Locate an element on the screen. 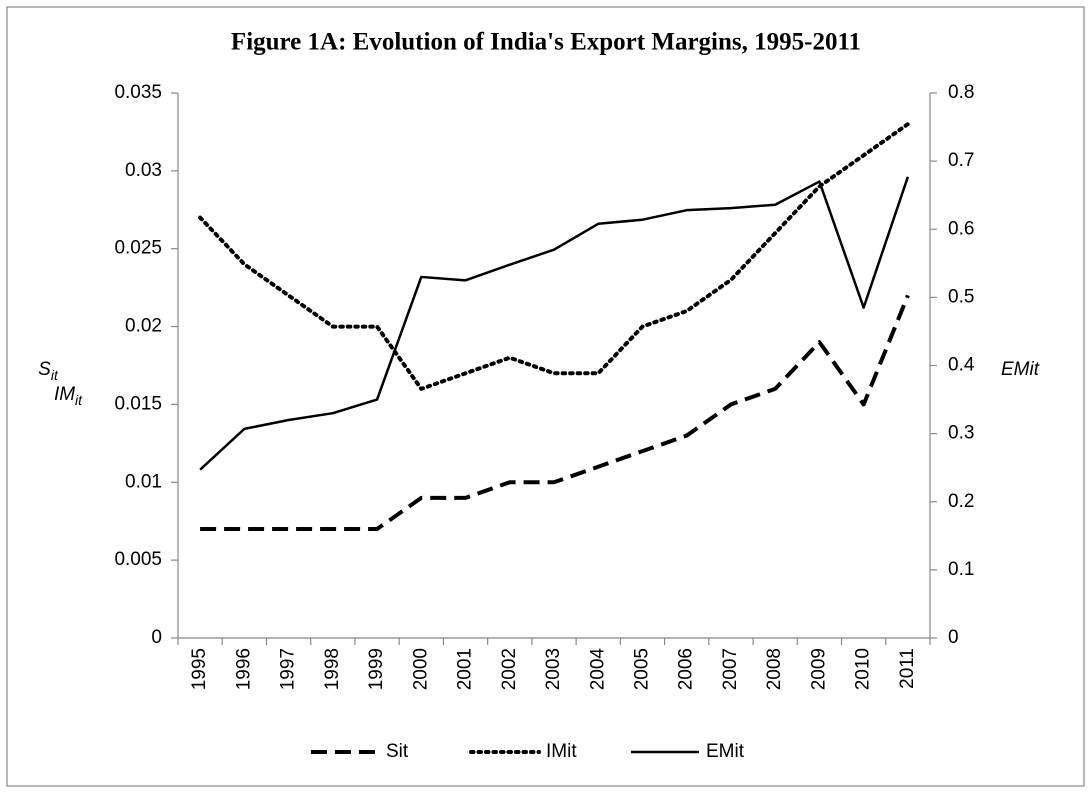  x-tick-label: 2010 is located at coordinates (863, 669).